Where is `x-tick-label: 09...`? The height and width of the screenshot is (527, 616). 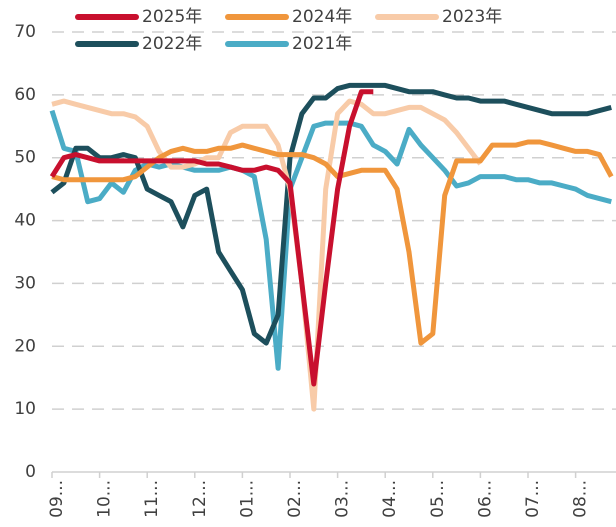 x-tick-label: 09... is located at coordinates (57, 499).